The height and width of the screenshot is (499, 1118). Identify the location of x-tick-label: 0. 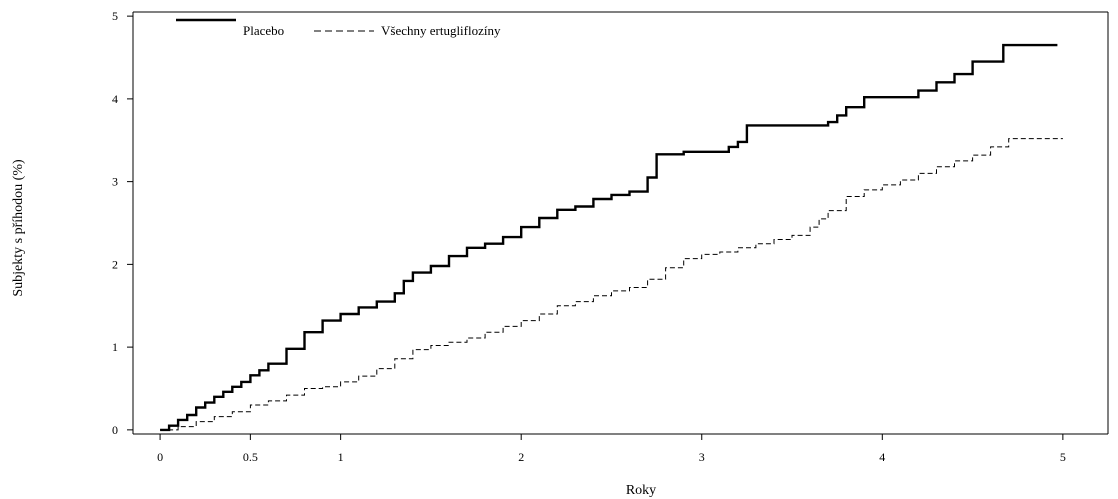
(160, 457).